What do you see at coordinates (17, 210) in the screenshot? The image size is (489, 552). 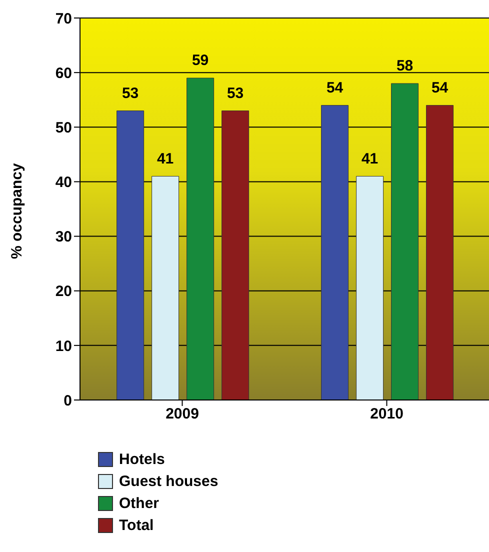 I see `y-axis-title: % occupancy` at bounding box center [17, 210].